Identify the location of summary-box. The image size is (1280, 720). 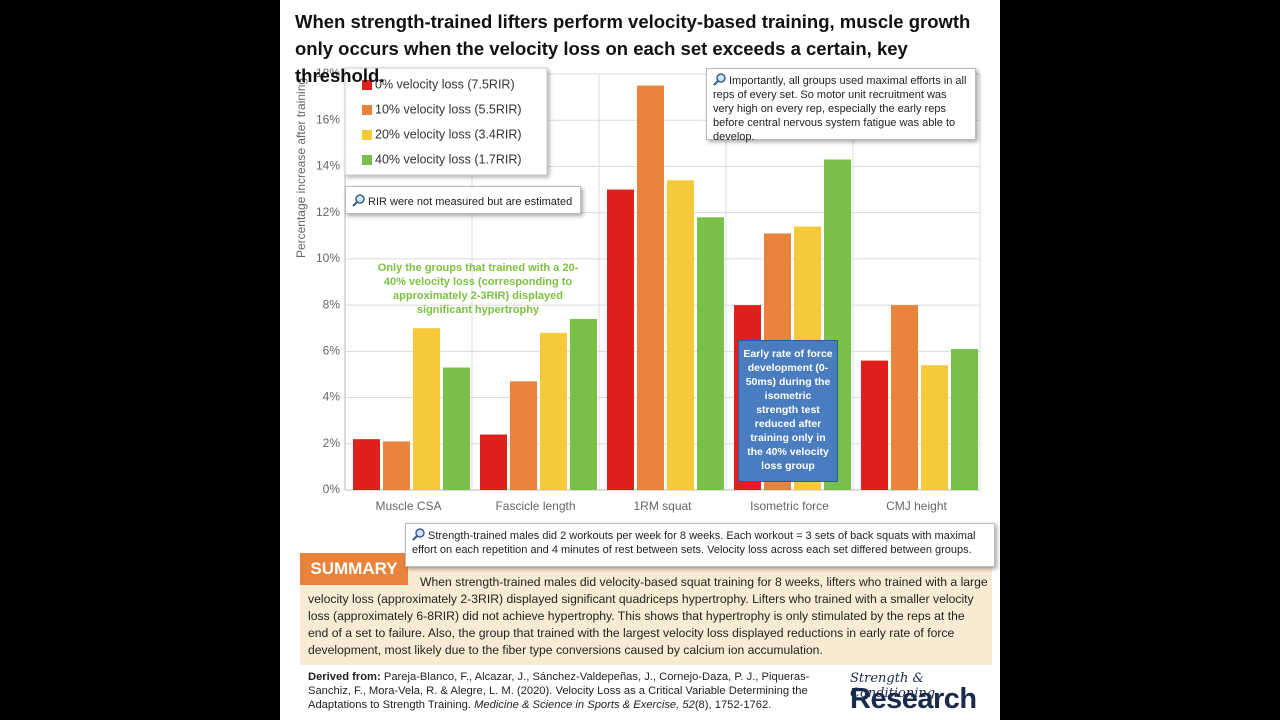
(646, 609).